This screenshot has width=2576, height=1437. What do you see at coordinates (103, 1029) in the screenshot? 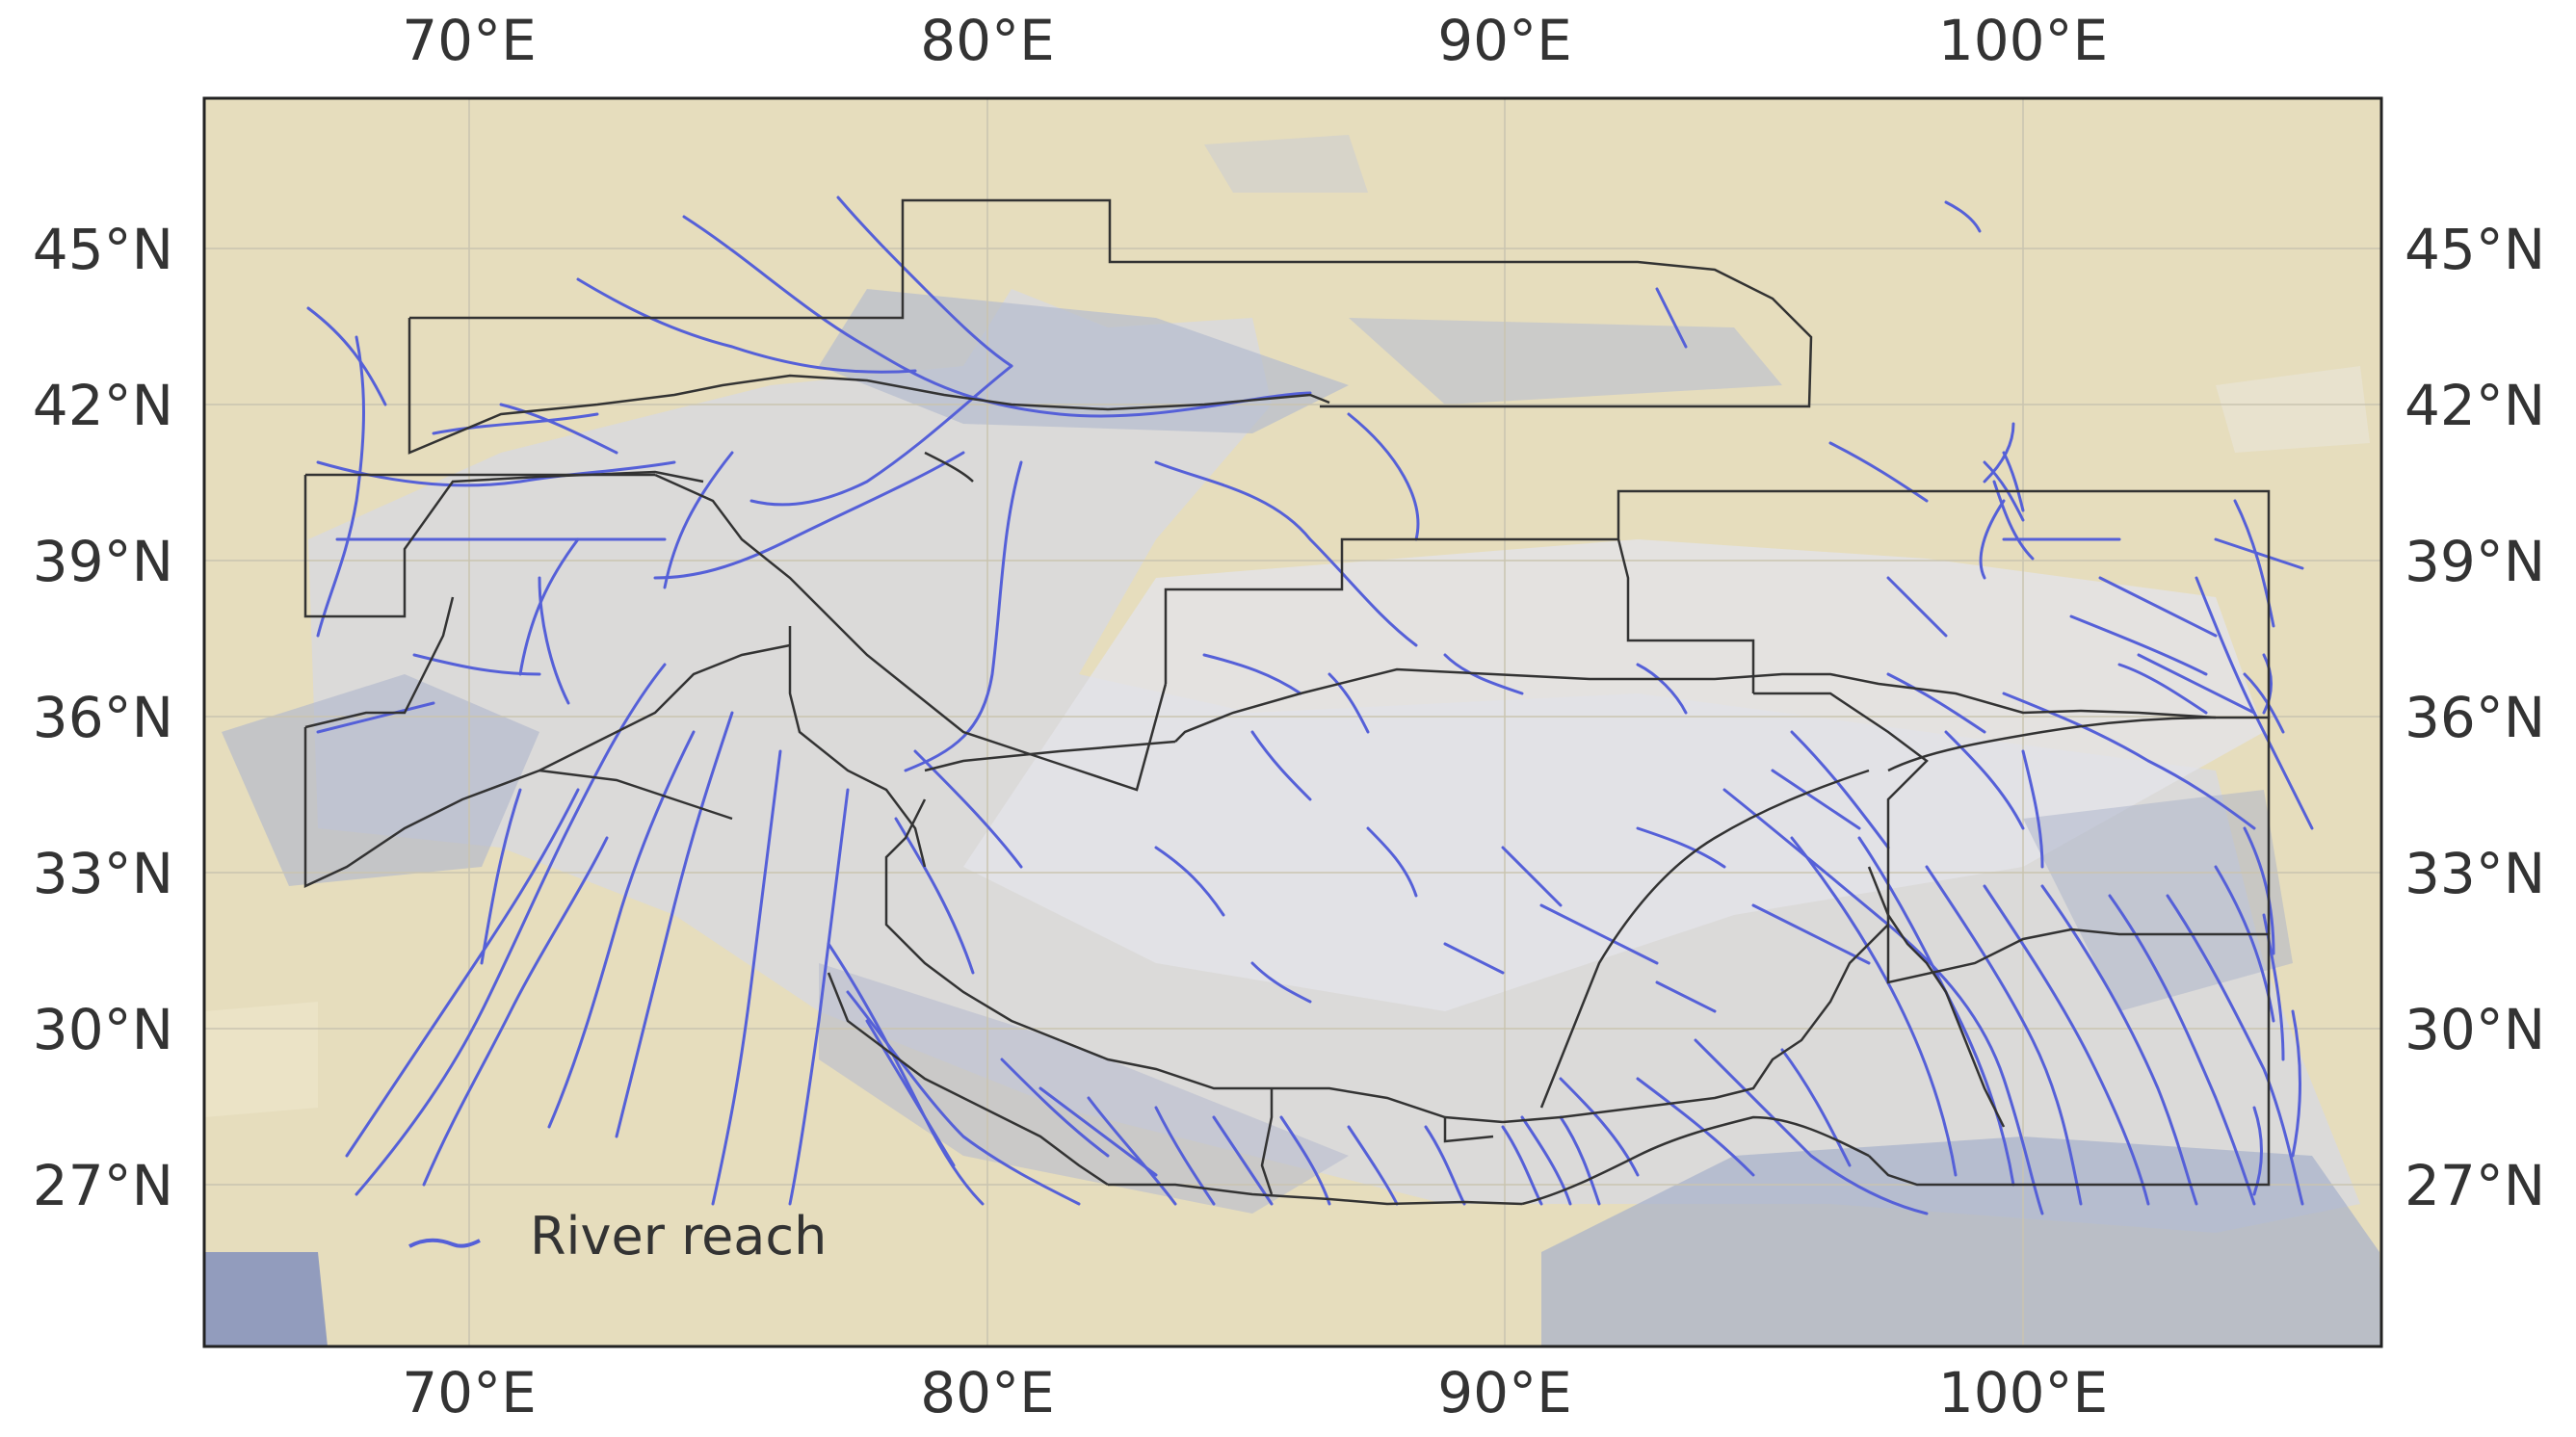
I see `lat-label-30-left: 30°N` at bounding box center [103, 1029].